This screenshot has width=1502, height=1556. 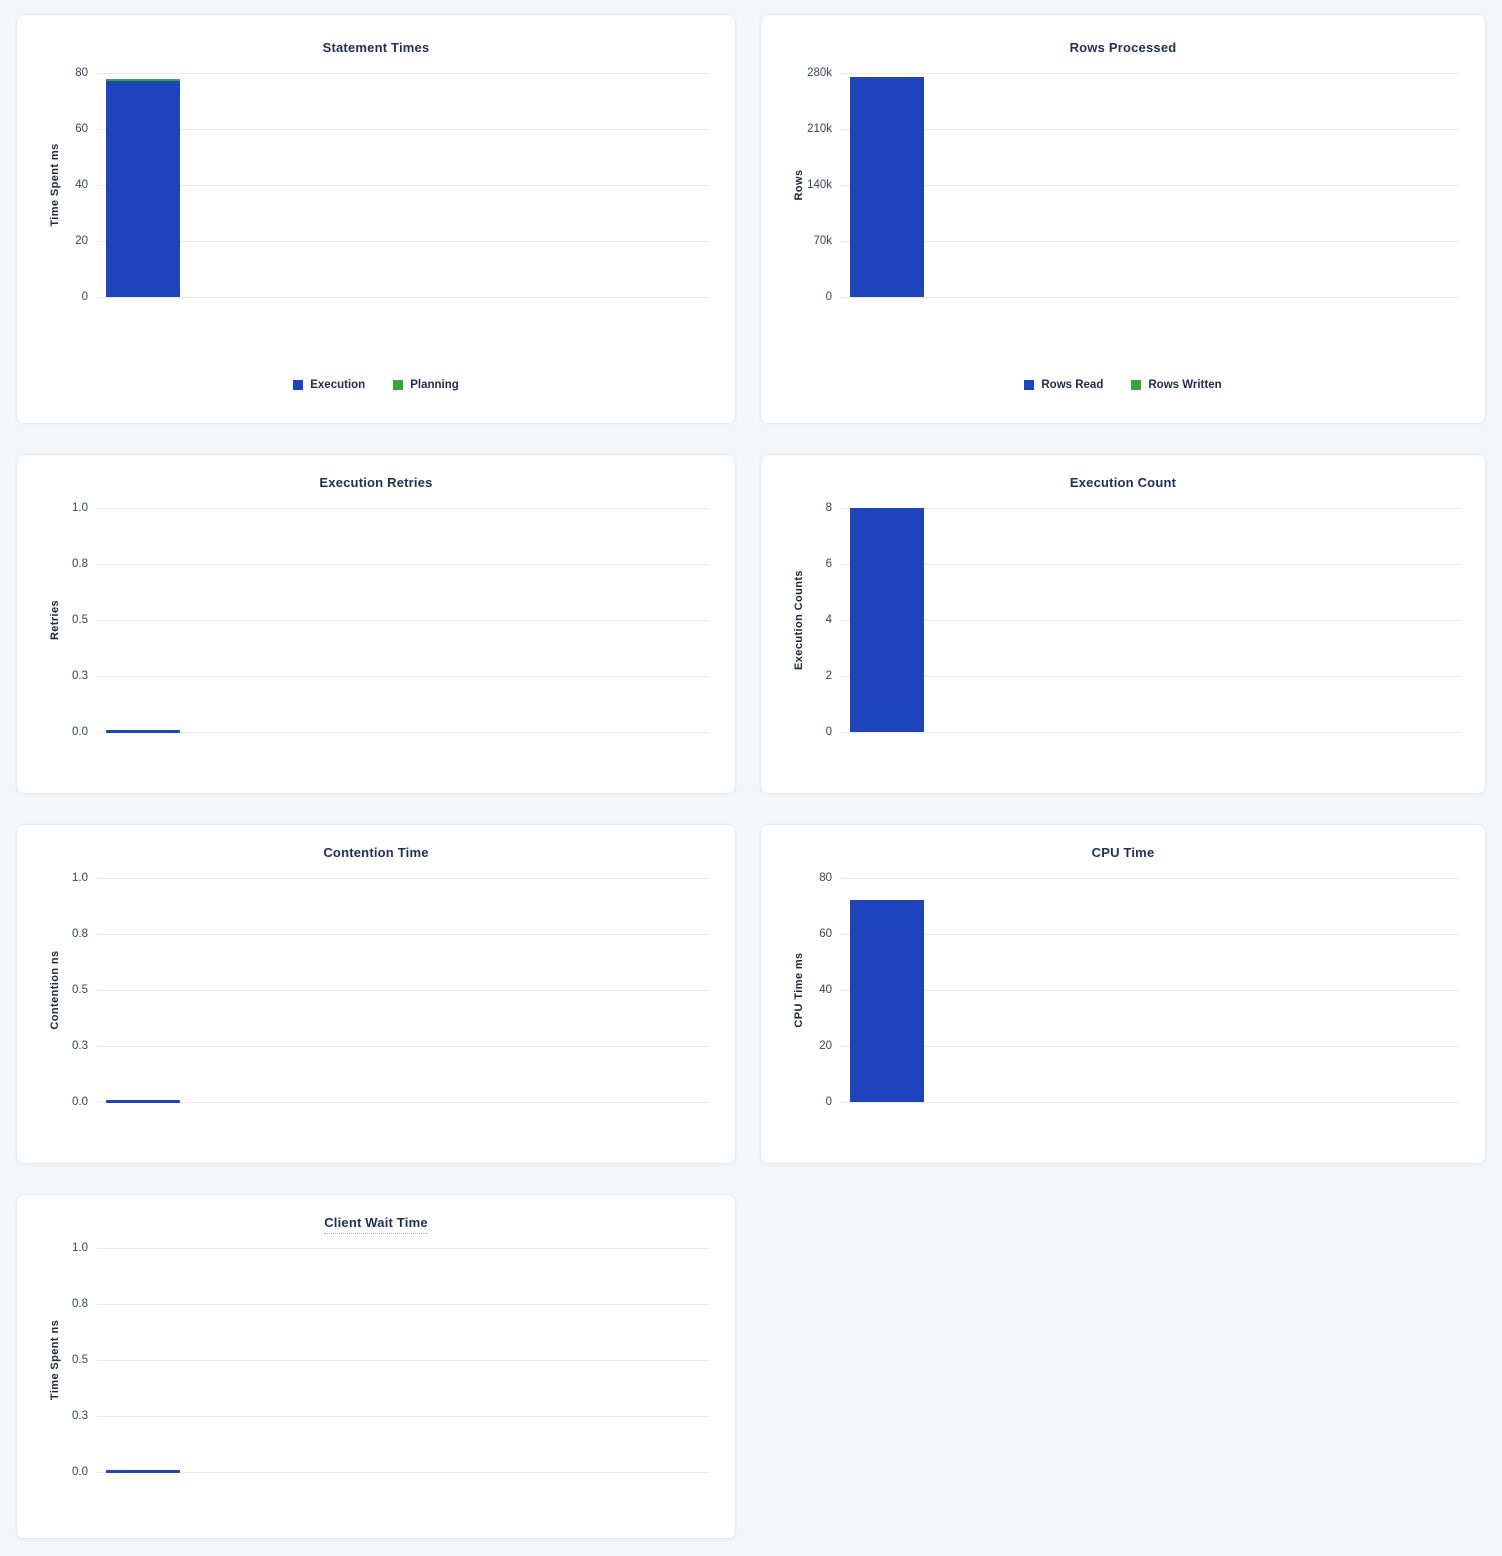 What do you see at coordinates (376, 852) in the screenshot?
I see `chart-title-contention-time: Contention Time` at bounding box center [376, 852].